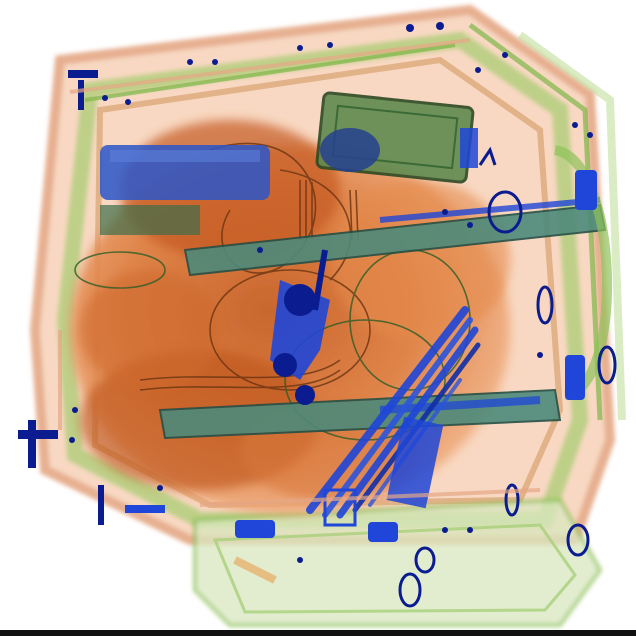 Image resolution: width=636 pixels, height=636 pixels. I want to click on bottom-edge-bar, so click(318, 633).